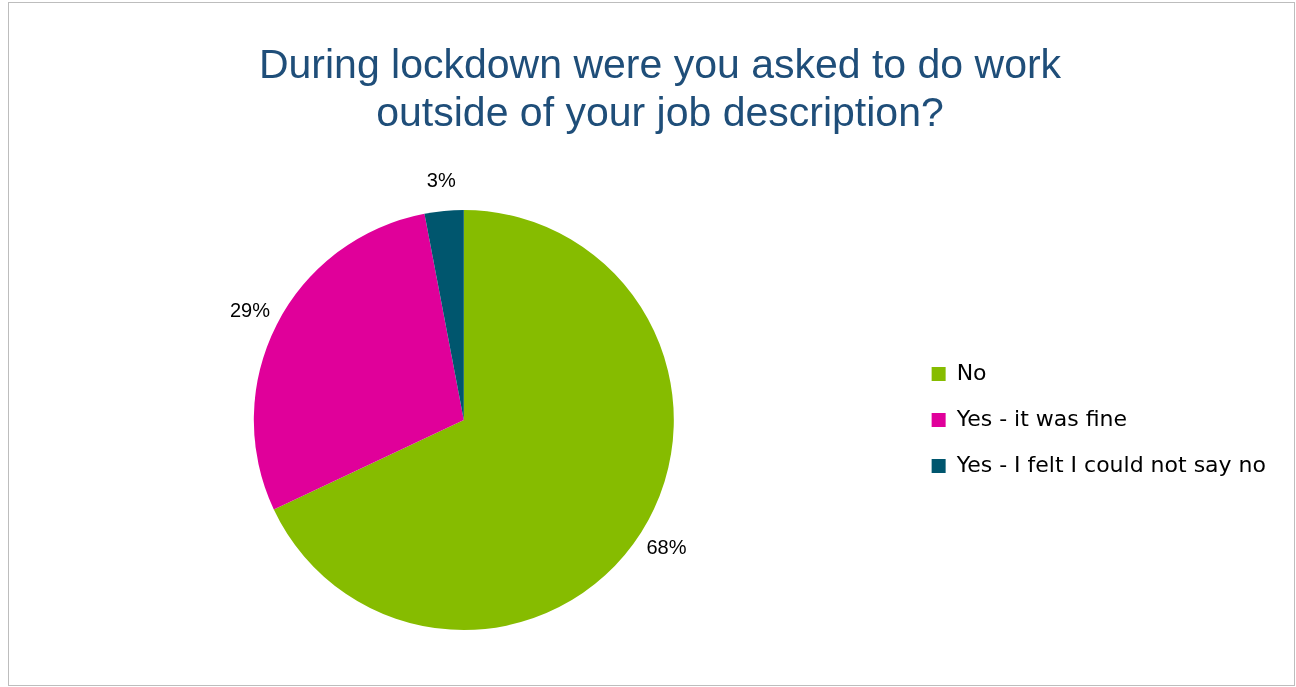 Image resolution: width=1296 pixels, height=687 pixels. What do you see at coordinates (666, 547) in the screenshot?
I see `data-label: 68%` at bounding box center [666, 547].